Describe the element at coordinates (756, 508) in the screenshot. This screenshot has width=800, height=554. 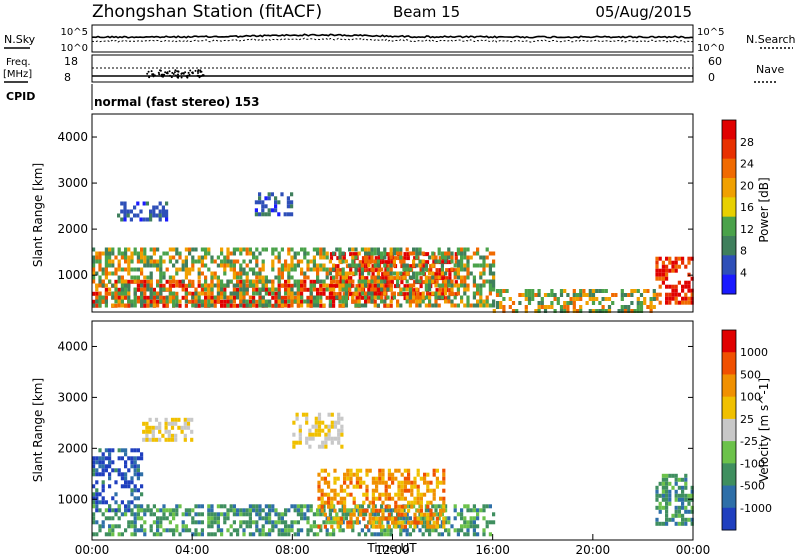
I see `colorbar-tick-label: -1000` at that location.